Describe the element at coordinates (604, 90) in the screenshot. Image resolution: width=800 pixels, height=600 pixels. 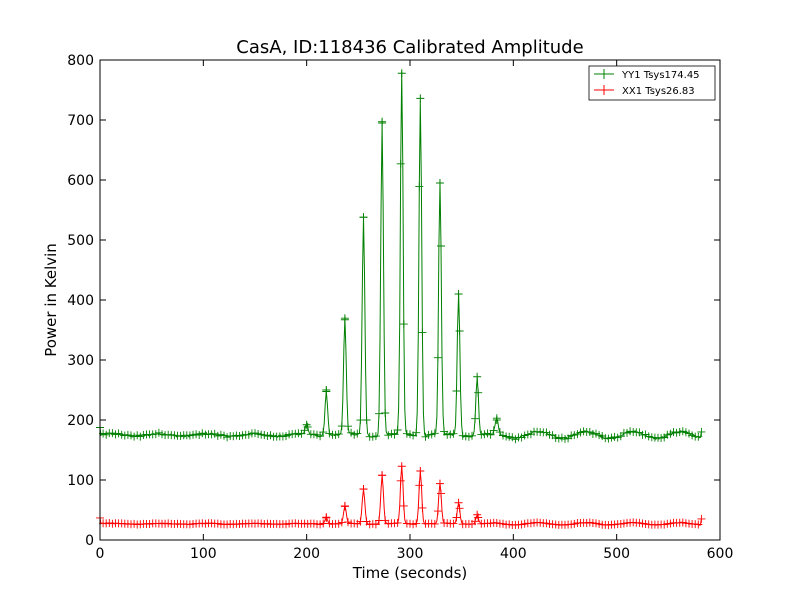
I see `legend-marker-xx1` at that location.